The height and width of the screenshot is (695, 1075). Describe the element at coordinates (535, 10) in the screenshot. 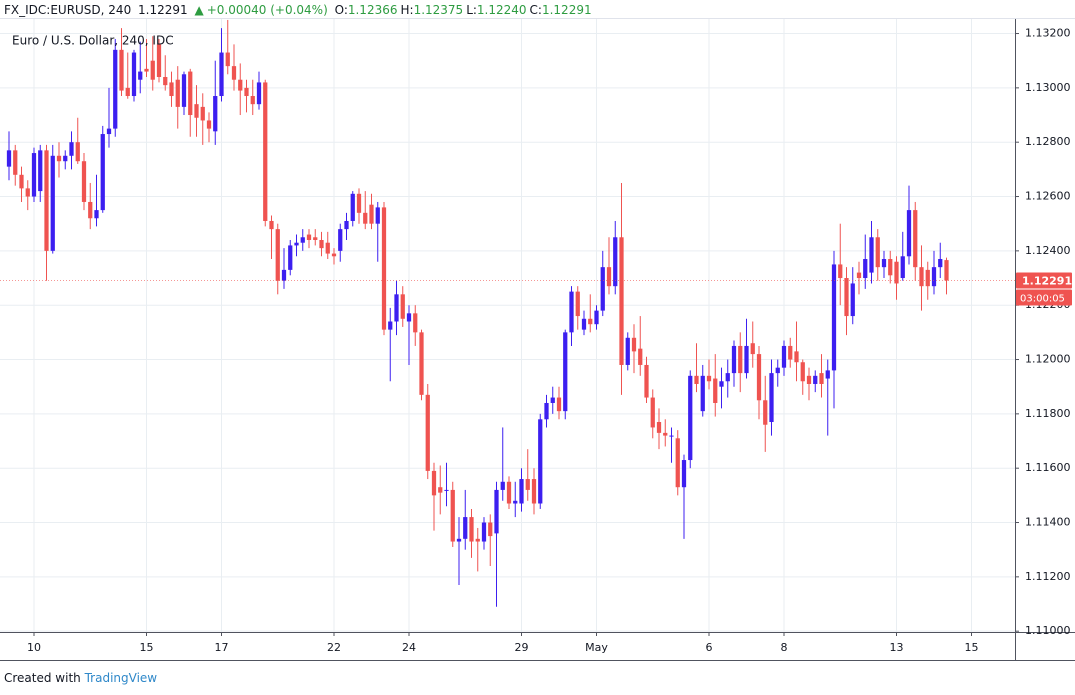

I see `ohlc-label: C:` at that location.